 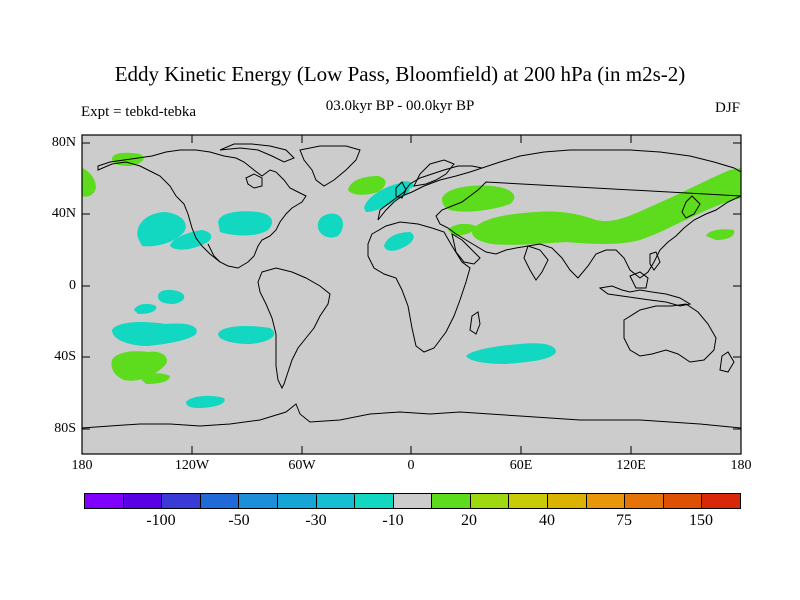 I want to click on coast-scandinavia, so click(x=434, y=173).